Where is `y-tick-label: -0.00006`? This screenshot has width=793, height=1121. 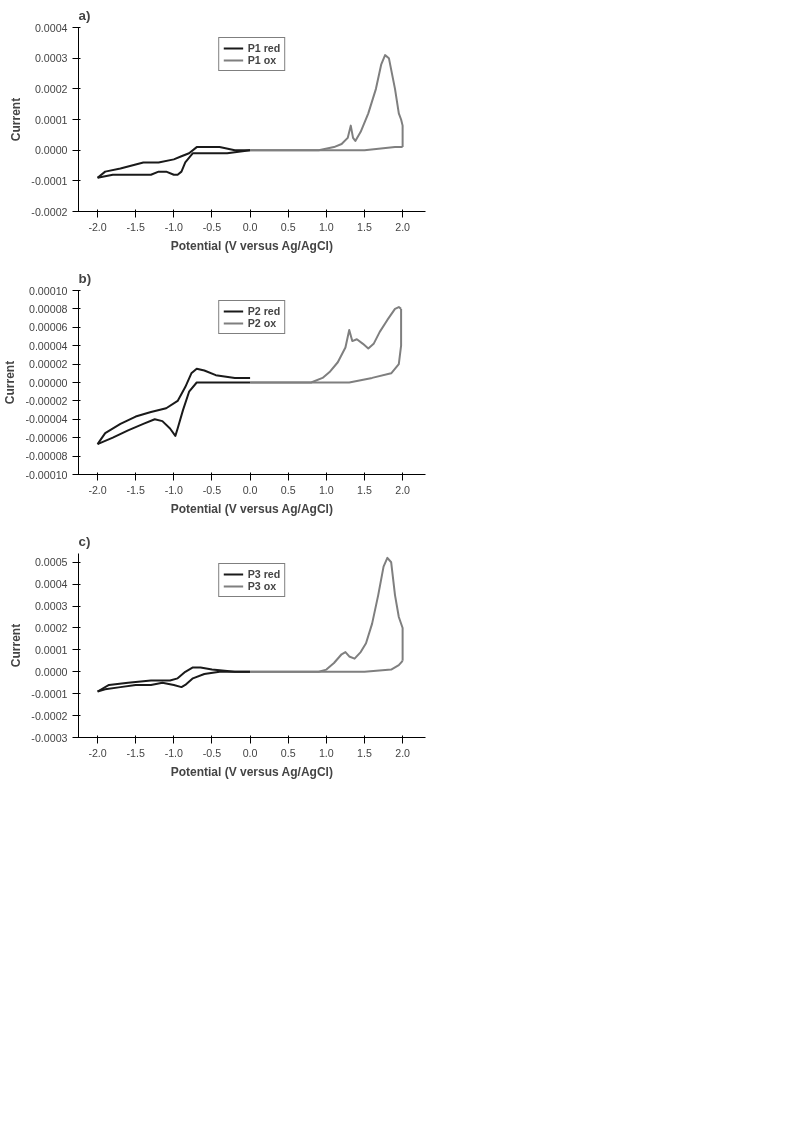
y-tick-label: -0.00006 is located at coordinates (46, 437).